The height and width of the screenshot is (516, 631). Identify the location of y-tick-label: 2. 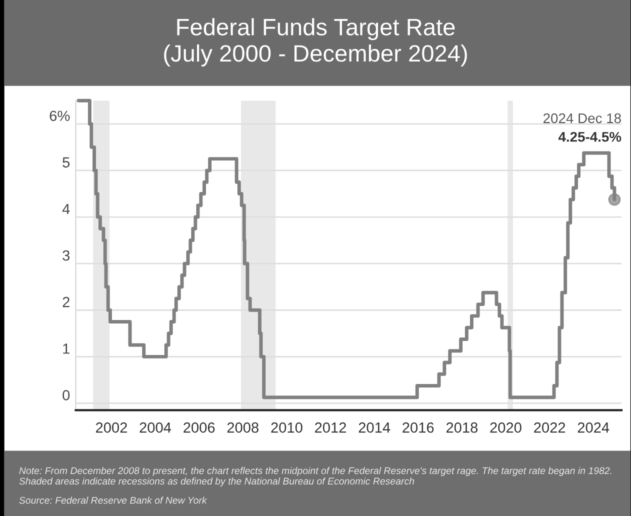
(66, 302).